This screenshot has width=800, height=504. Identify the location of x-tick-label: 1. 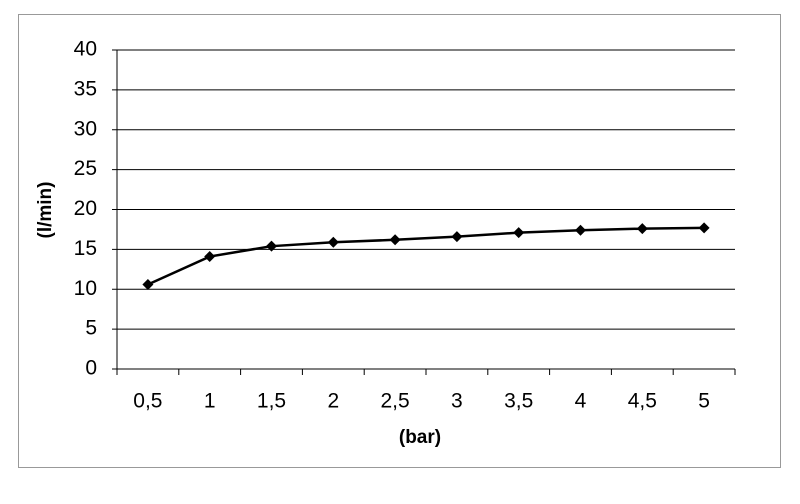
(210, 401).